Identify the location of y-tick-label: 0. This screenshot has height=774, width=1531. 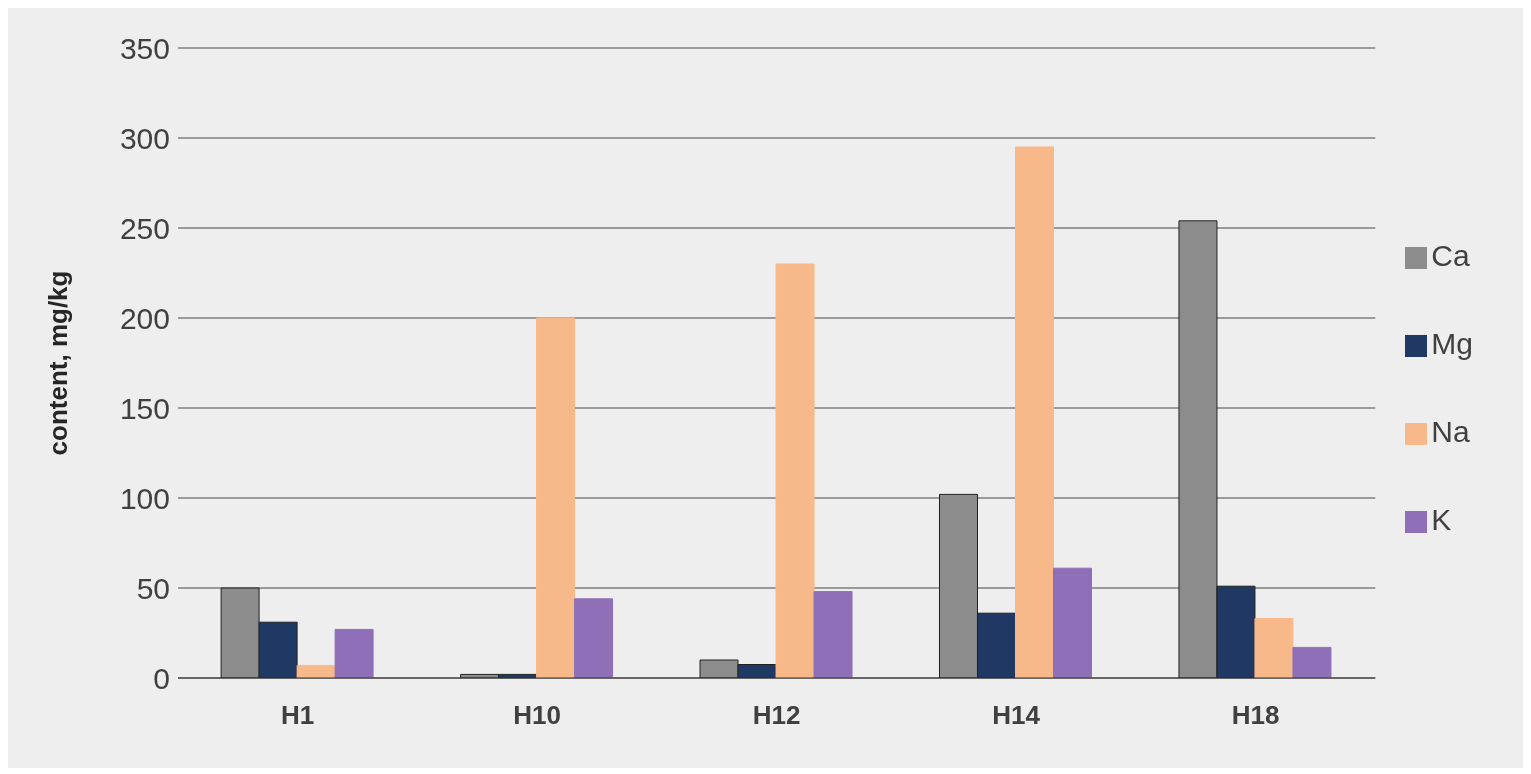
(161, 678).